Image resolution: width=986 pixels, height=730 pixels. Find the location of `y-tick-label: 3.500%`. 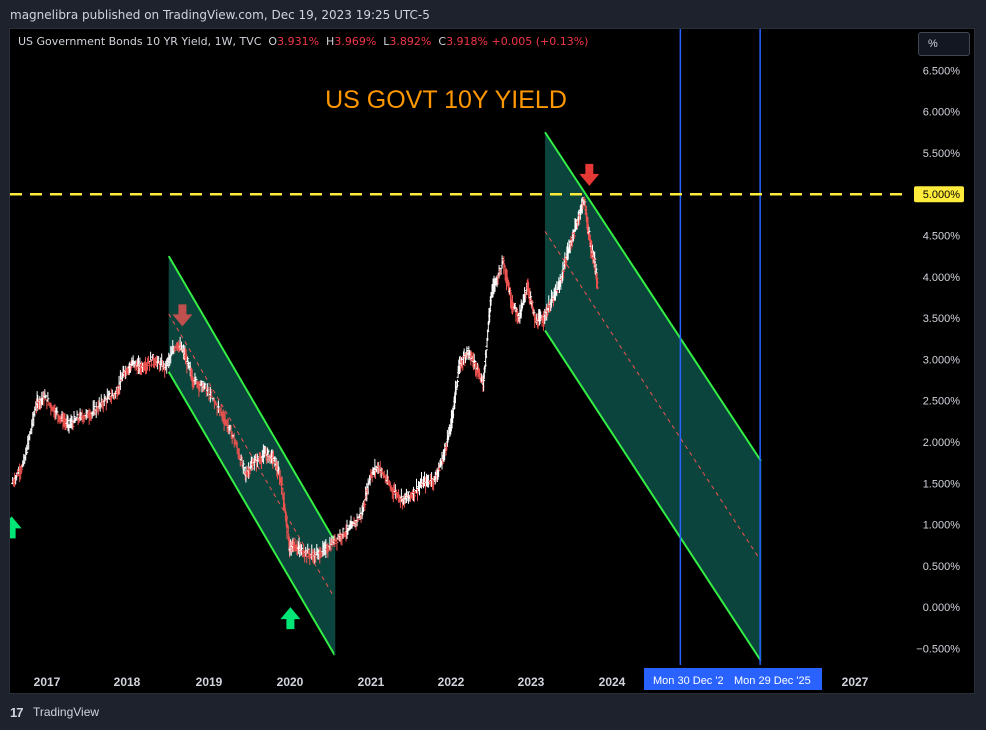

y-tick-label: 3.500% is located at coordinates (942, 319).